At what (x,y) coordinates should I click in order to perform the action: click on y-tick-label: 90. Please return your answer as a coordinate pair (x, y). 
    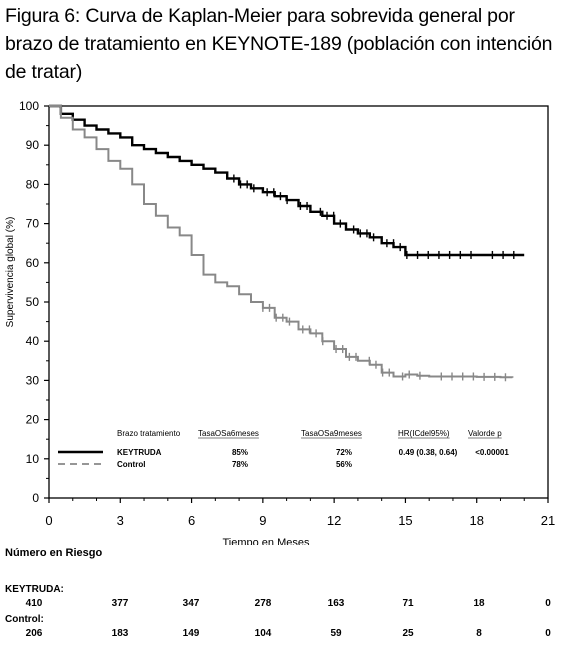
    Looking at the image, I should click on (33, 145).